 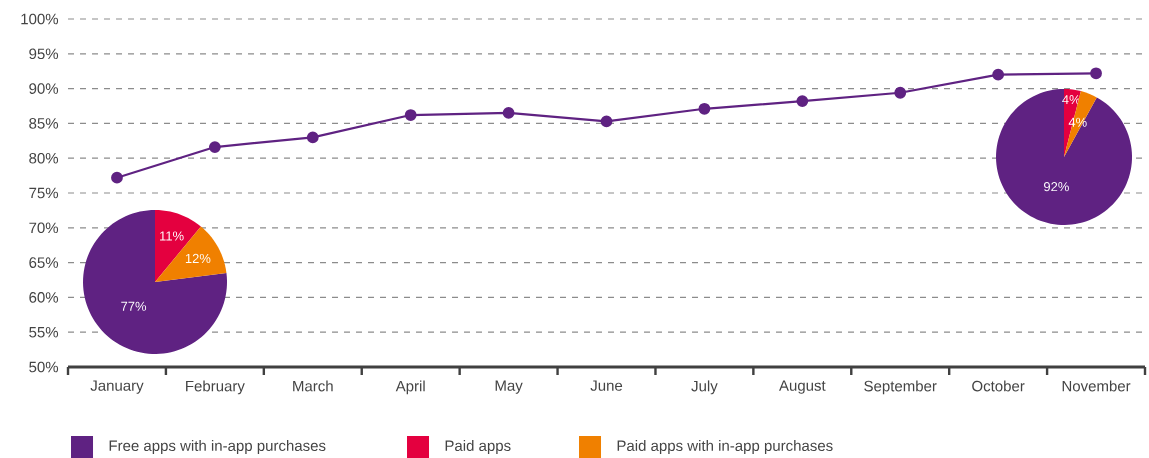 What do you see at coordinates (509, 387) in the screenshot?
I see `x-tick-label: May` at bounding box center [509, 387].